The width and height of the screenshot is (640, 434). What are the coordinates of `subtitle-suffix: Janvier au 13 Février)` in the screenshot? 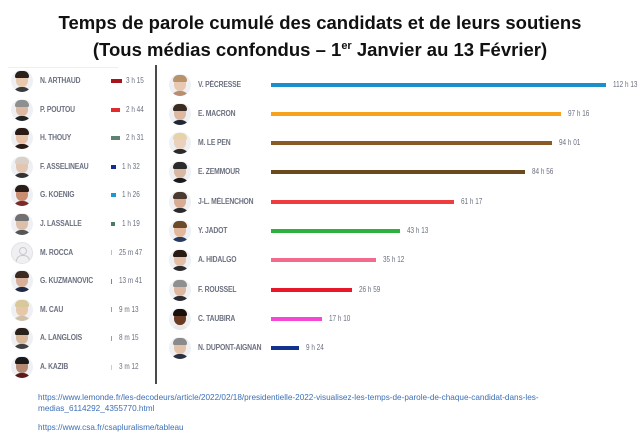 It's located at (449, 49).